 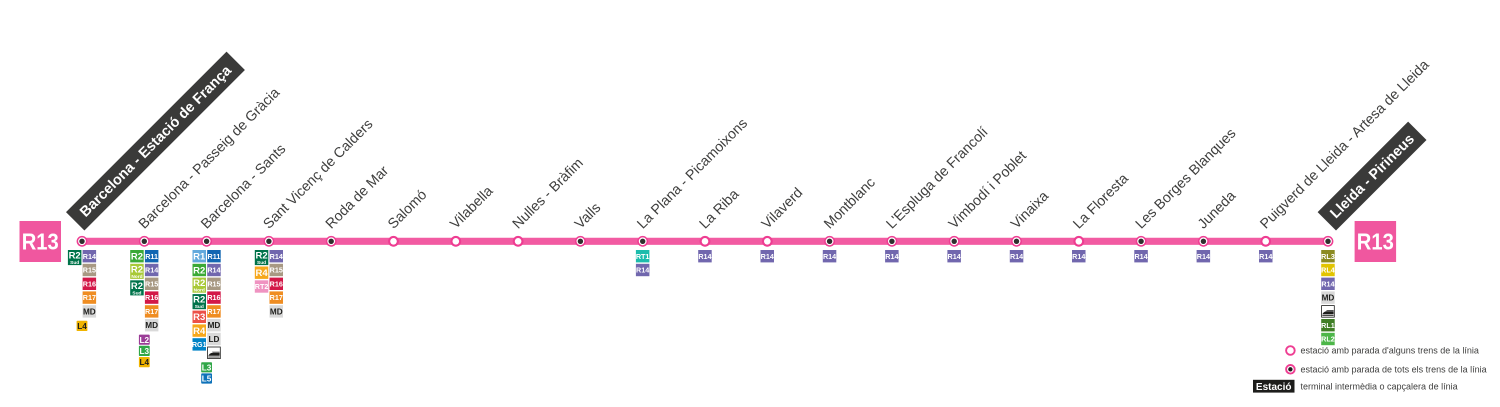 What do you see at coordinates (213, 339) in the screenshot?
I see `svg-text: LD` at bounding box center [213, 339].